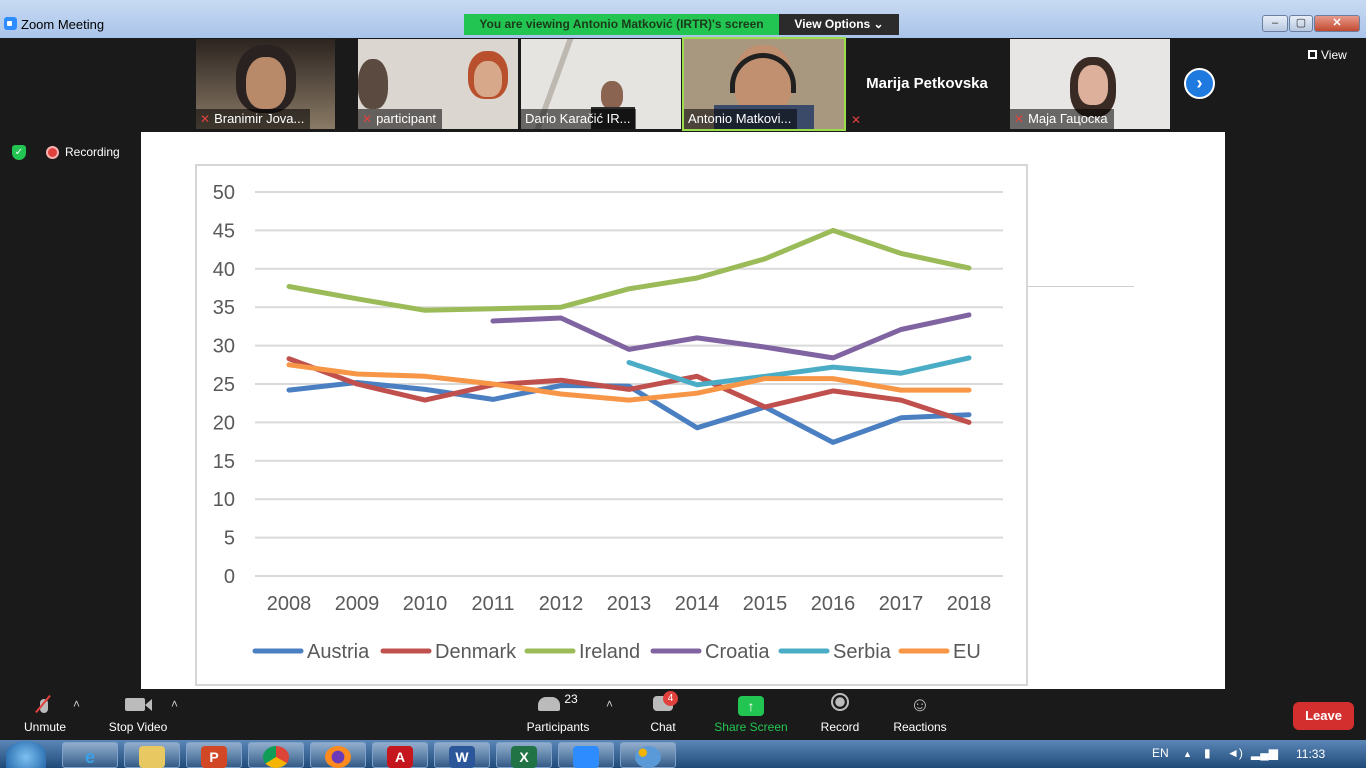 Image resolution: width=1366 pixels, height=768 pixels. What do you see at coordinates (561, 604) in the screenshot?
I see `x-tick-label: 2012` at bounding box center [561, 604].